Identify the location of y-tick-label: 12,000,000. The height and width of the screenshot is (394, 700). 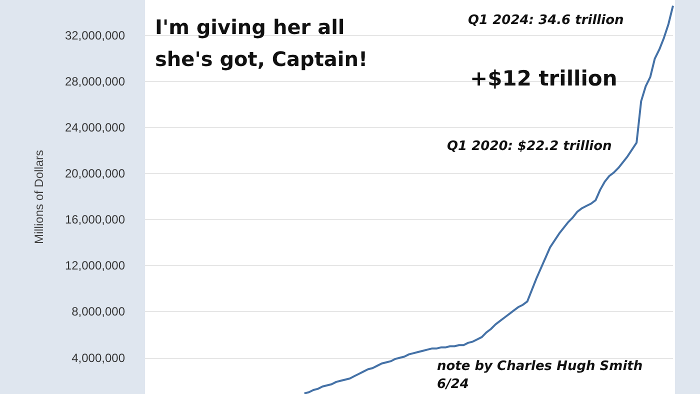
(95, 265).